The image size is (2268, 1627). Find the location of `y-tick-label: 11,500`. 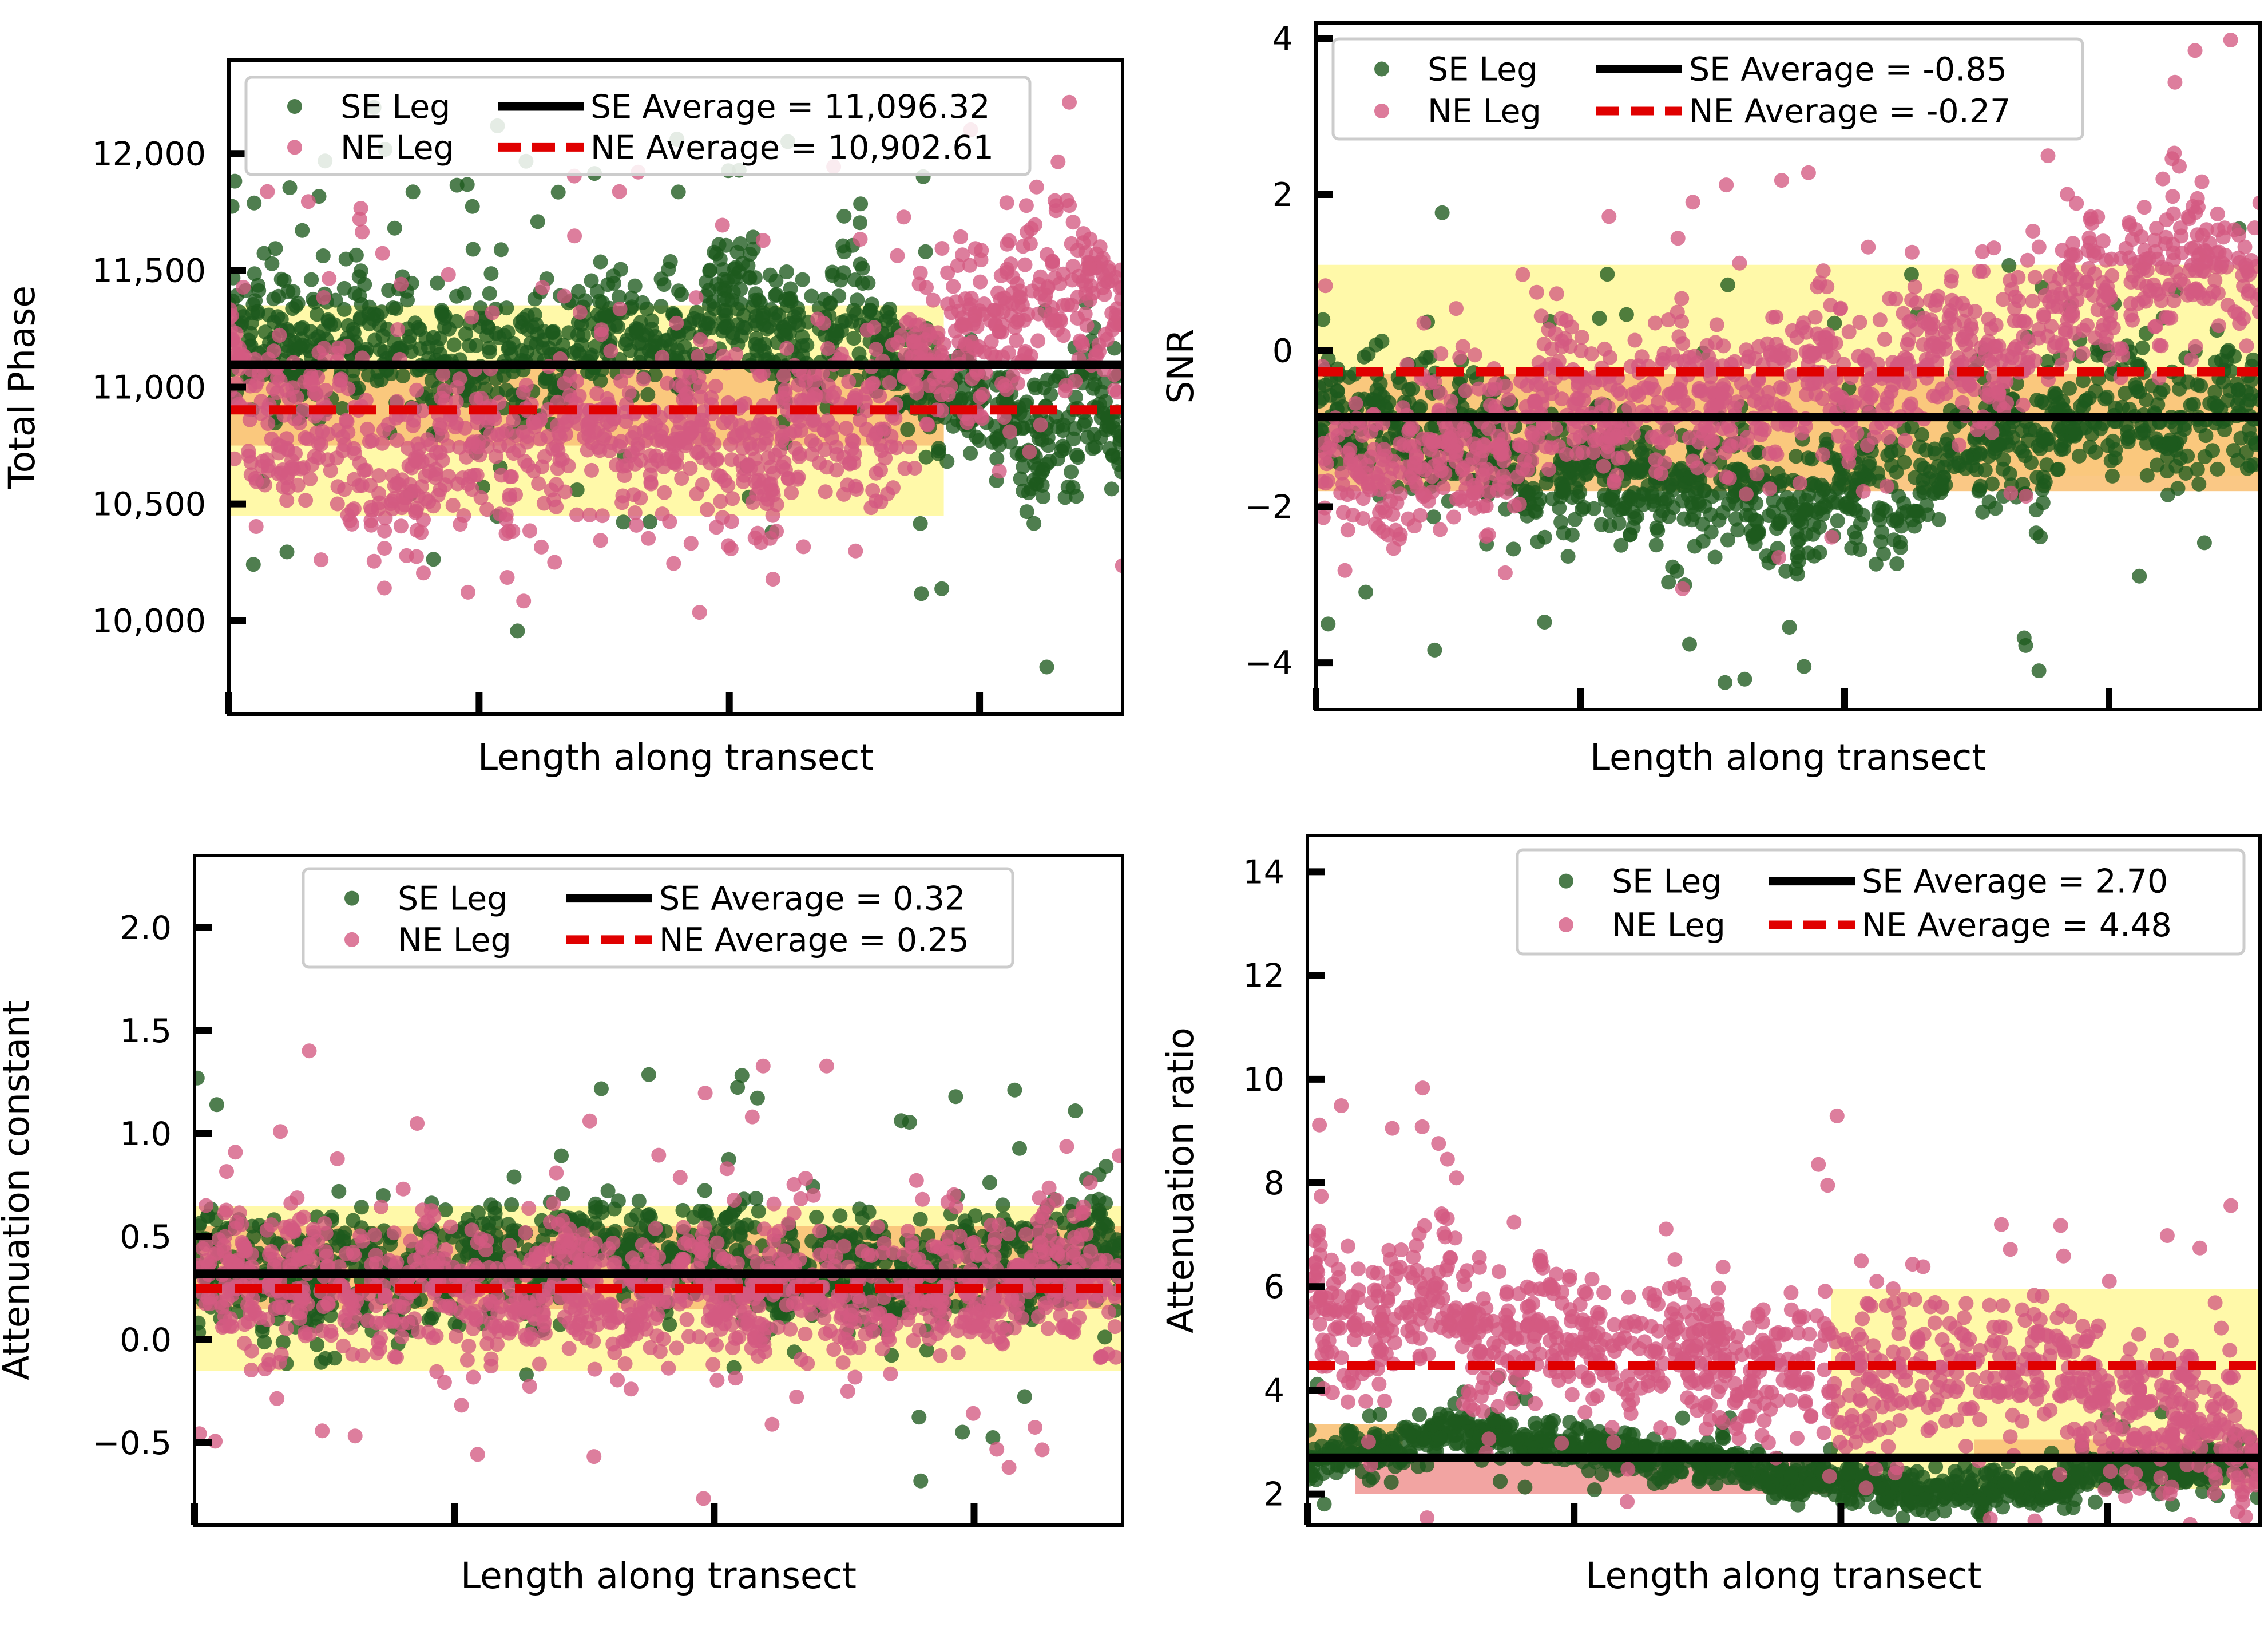

y-tick-label: 11,500 is located at coordinates (149, 271).